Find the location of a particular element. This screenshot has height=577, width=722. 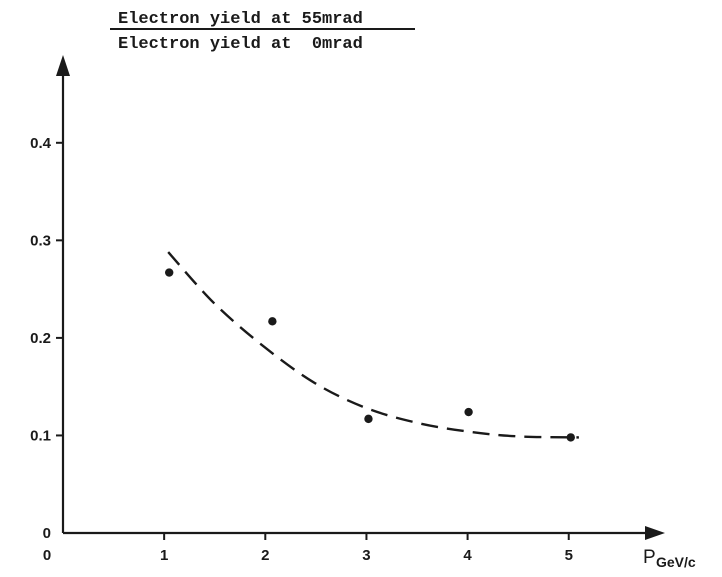

x-tick-label: 5 is located at coordinates (569, 555).